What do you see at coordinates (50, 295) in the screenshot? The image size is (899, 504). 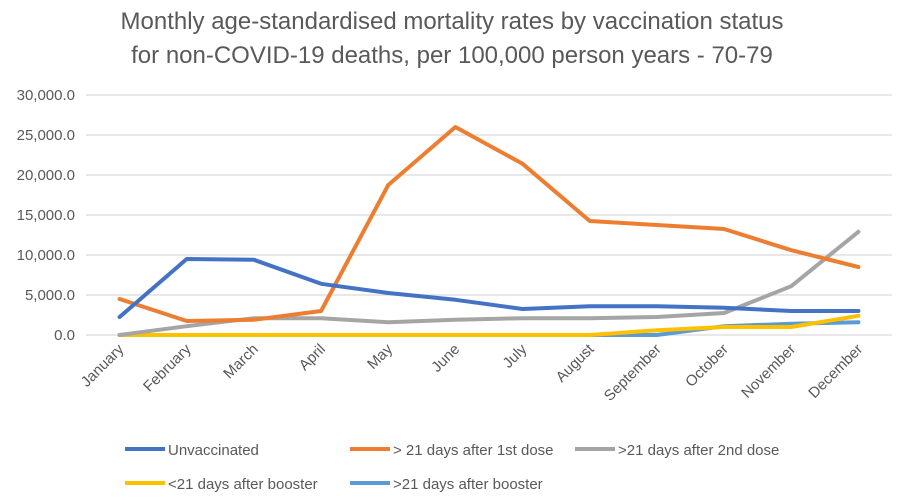 I see `y-tick-label: 5,000.0` at bounding box center [50, 295].